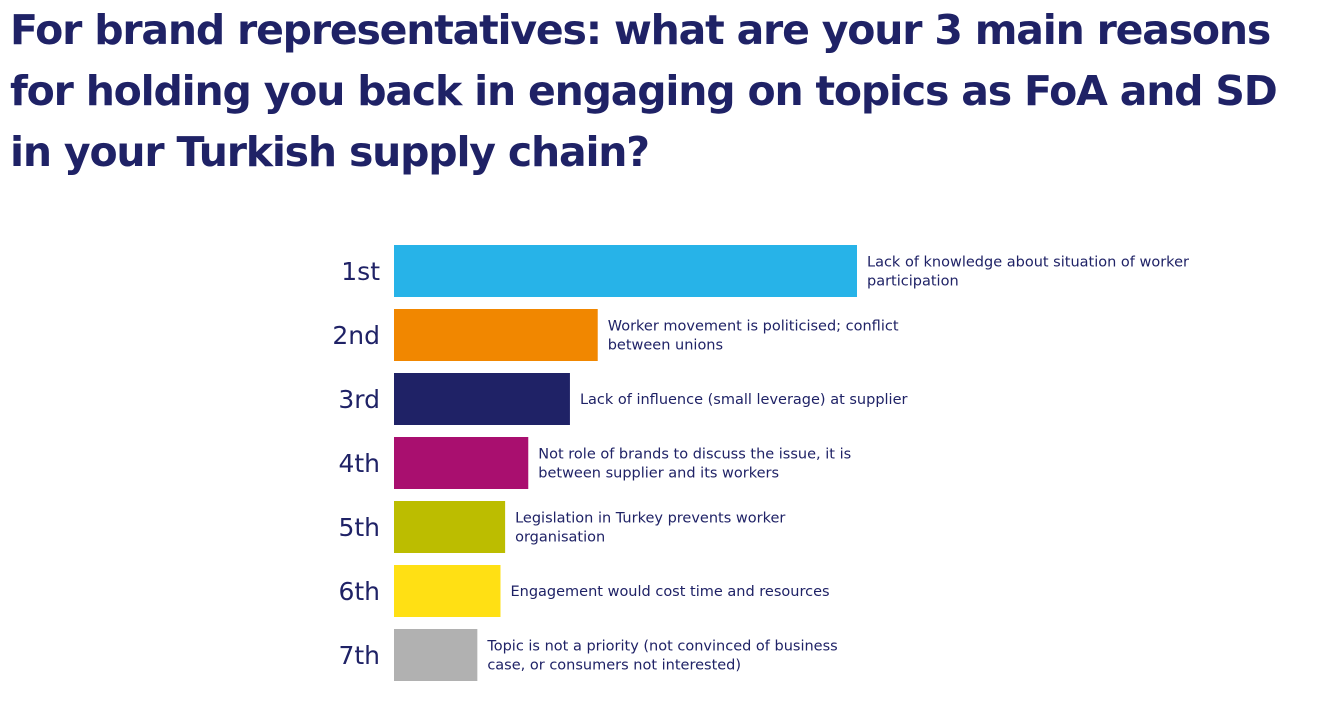 This screenshot has width=1325, height=711. I want to click on bar-label-line: between unions, so click(665, 346).